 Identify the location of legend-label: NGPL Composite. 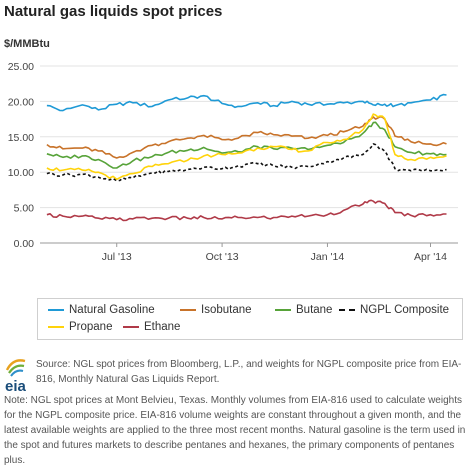
(405, 310).